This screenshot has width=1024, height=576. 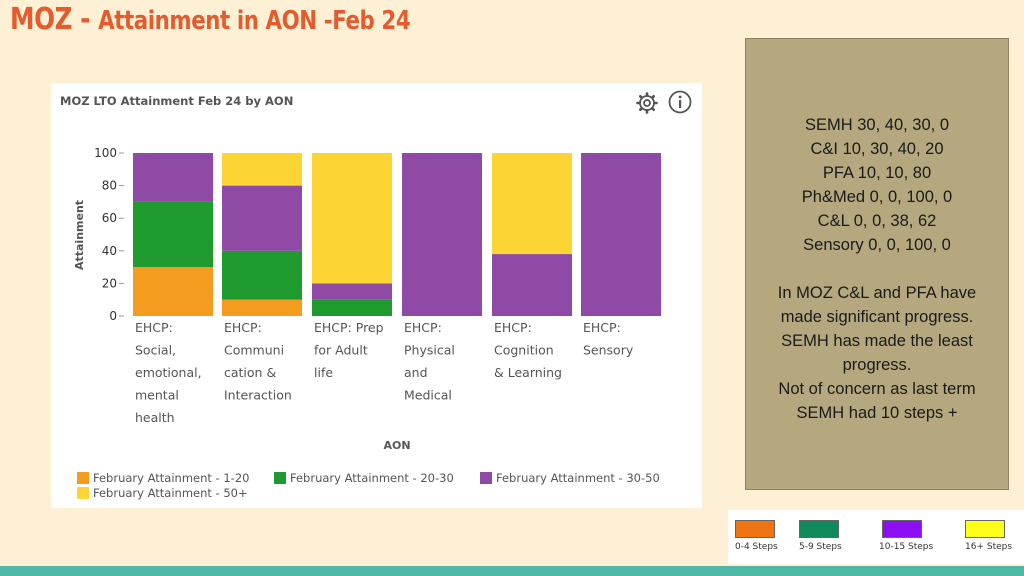 I want to click on legend-label: February Attainment - 1-20, so click(x=171, y=478).